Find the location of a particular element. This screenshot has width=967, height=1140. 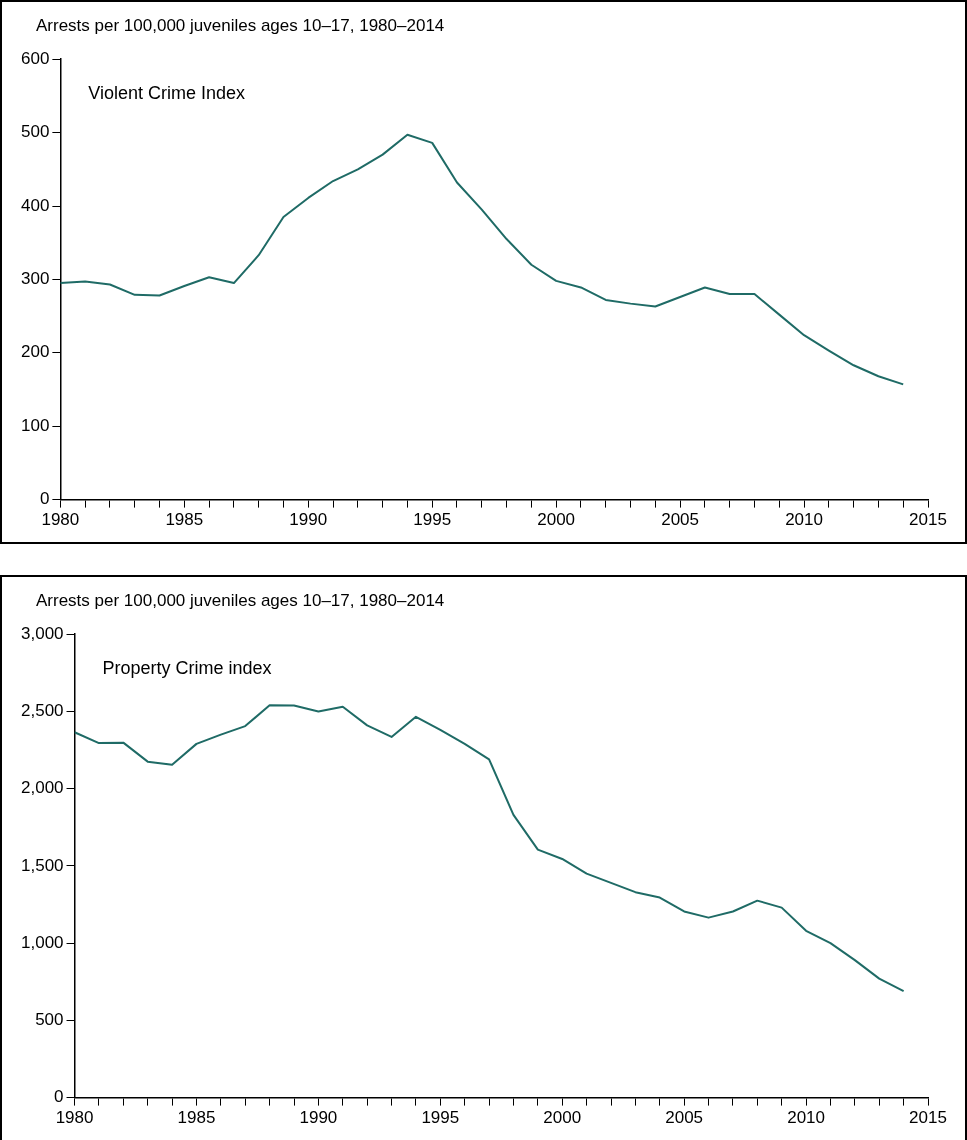

annotation: Violent Crime Index is located at coordinates (167, 93).